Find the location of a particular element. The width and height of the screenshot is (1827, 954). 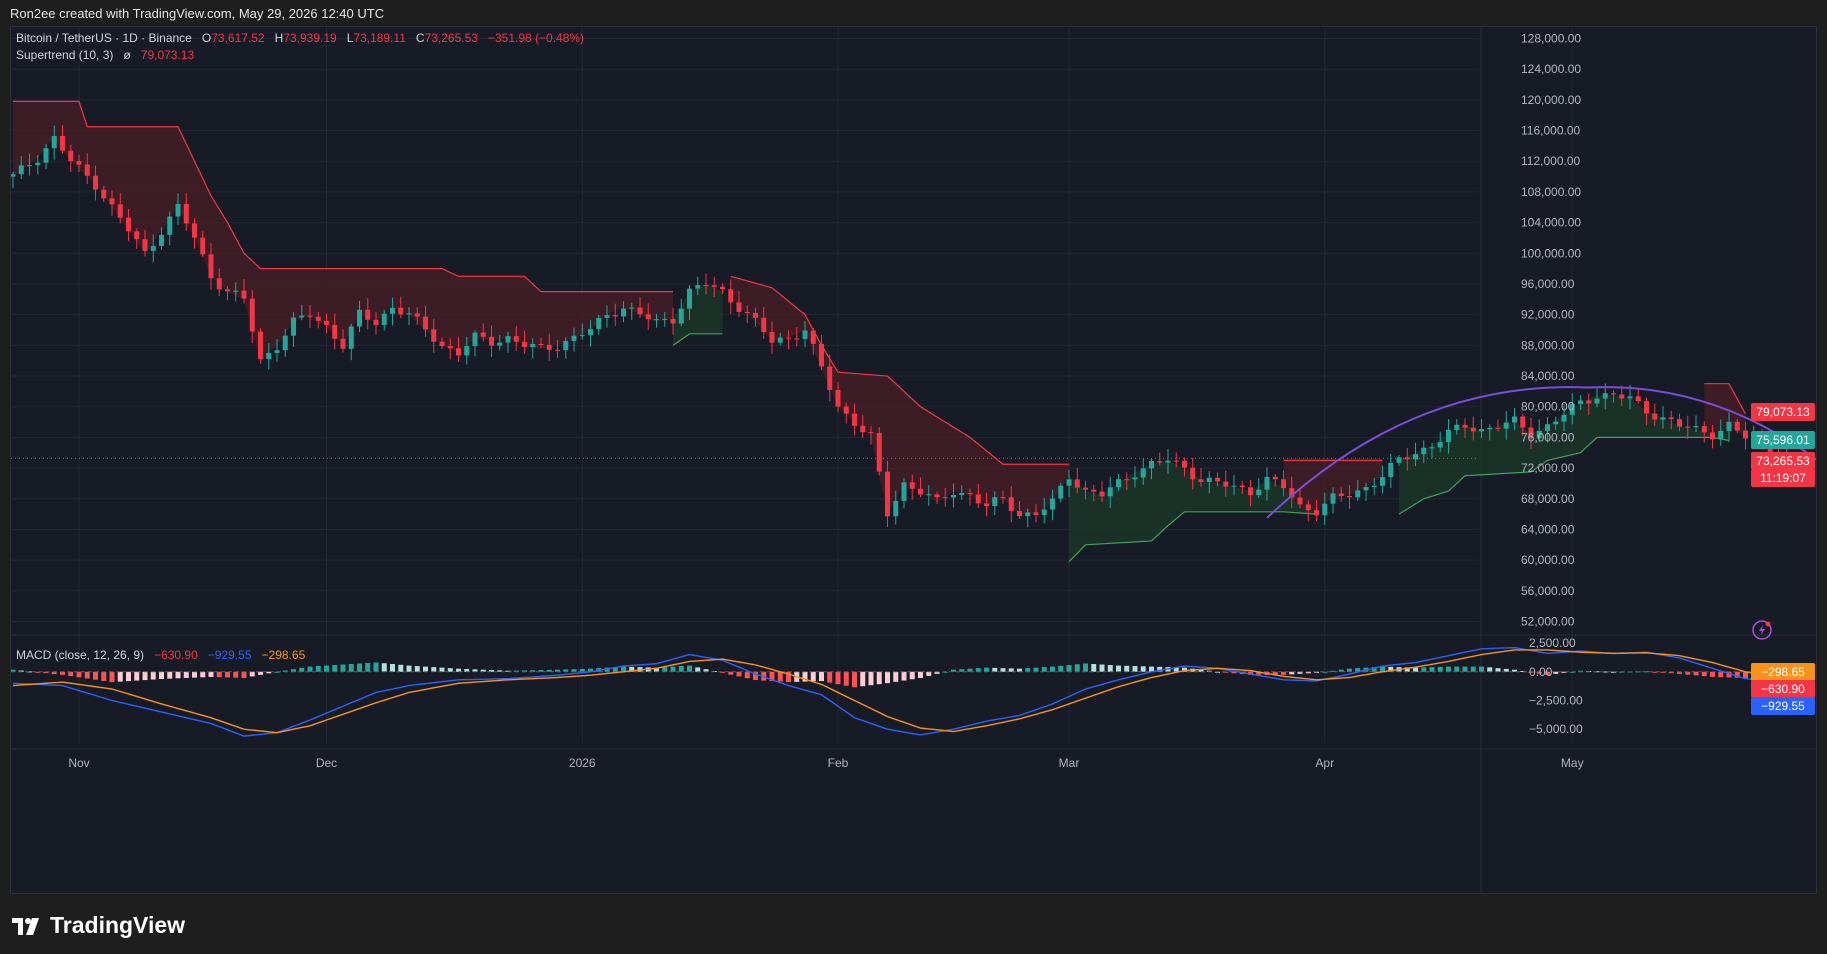

supertrend-down-line is located at coordinates (899, 370).